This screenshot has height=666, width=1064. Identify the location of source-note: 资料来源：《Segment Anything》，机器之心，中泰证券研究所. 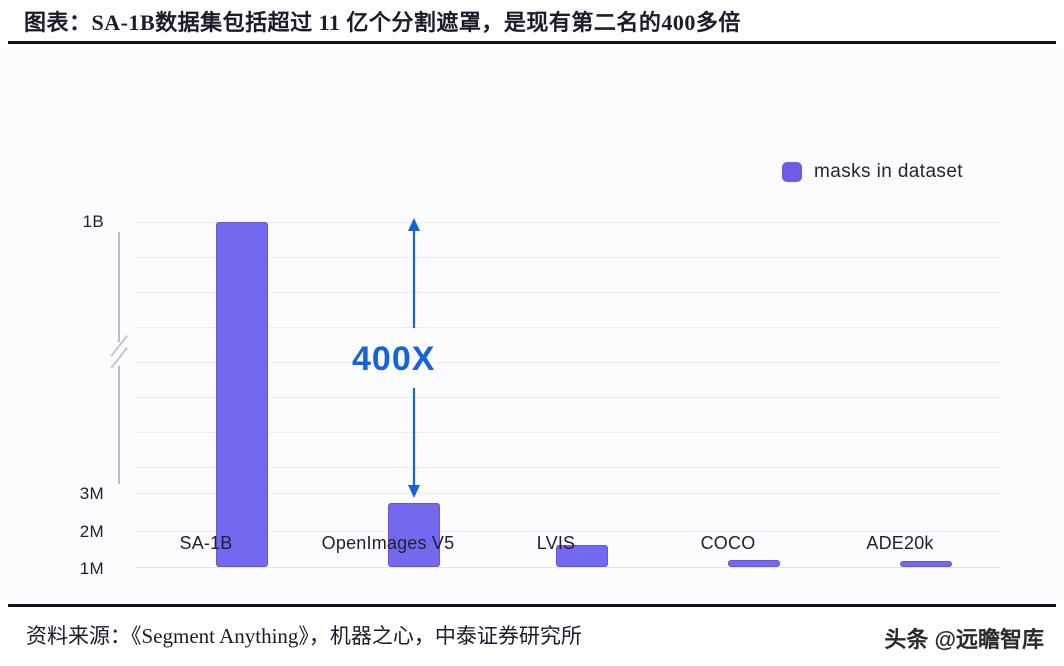
(304, 636).